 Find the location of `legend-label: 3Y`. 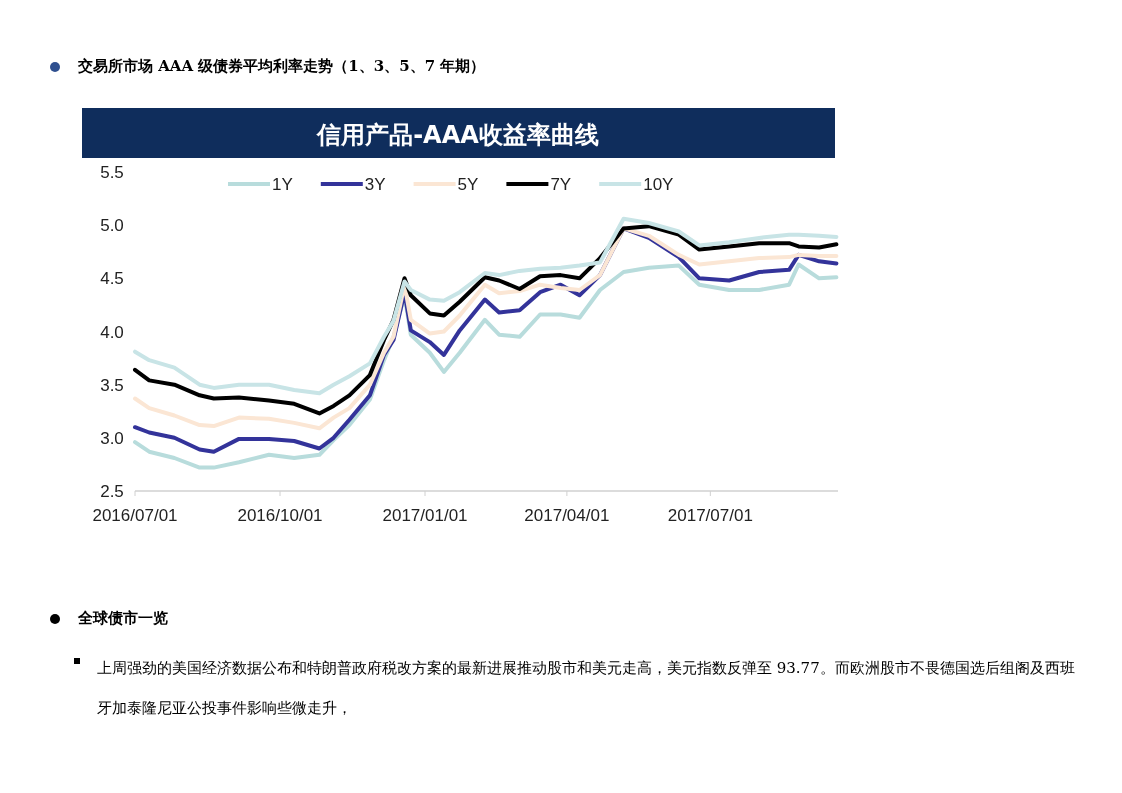

legend-label: 3Y is located at coordinates (375, 184).